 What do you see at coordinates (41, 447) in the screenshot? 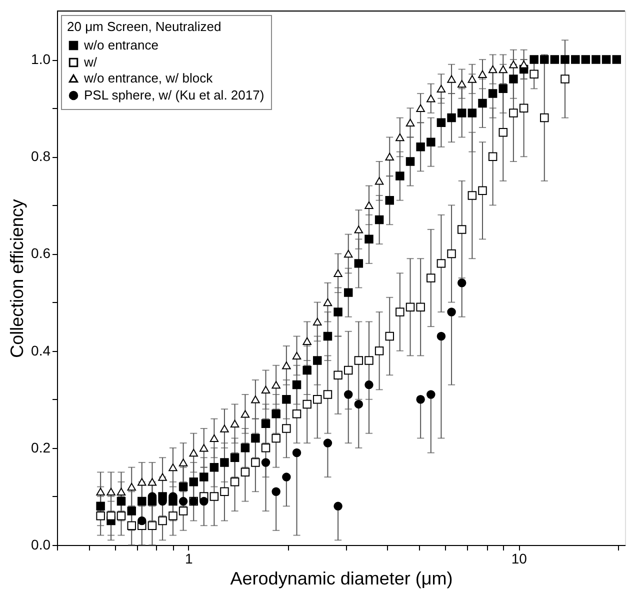
I see `y-tick-label: 0.2` at bounding box center [41, 447].